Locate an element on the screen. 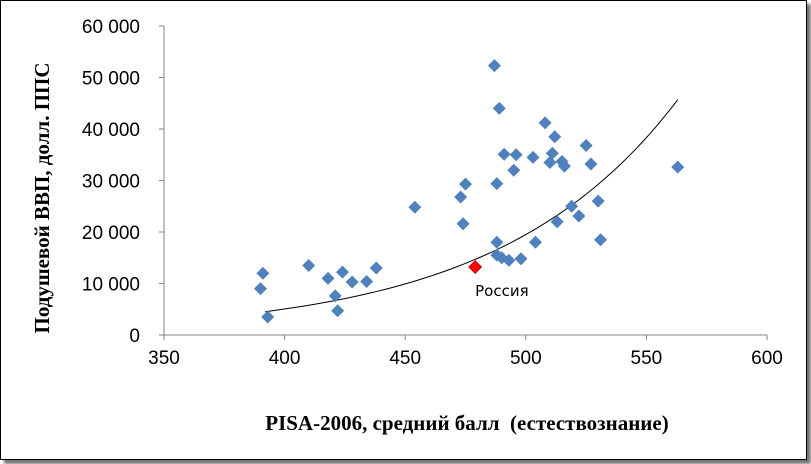 The height and width of the screenshot is (464, 811). y-ticks: 0 10 000 20 000 30 000 40 000 50 000 60 000 is located at coordinates (123, 182).